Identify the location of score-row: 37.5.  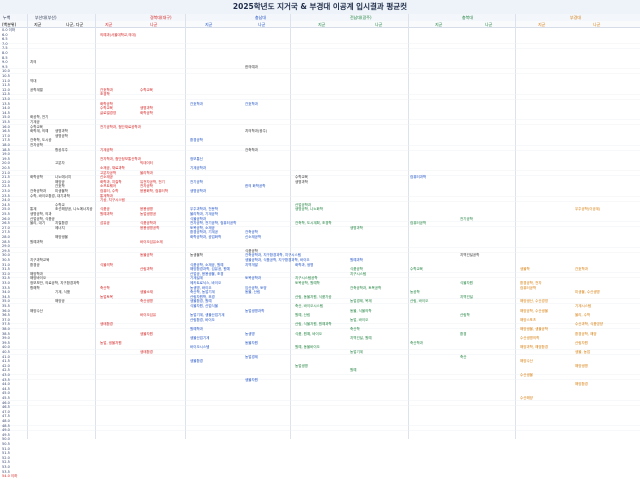
(320, 324).